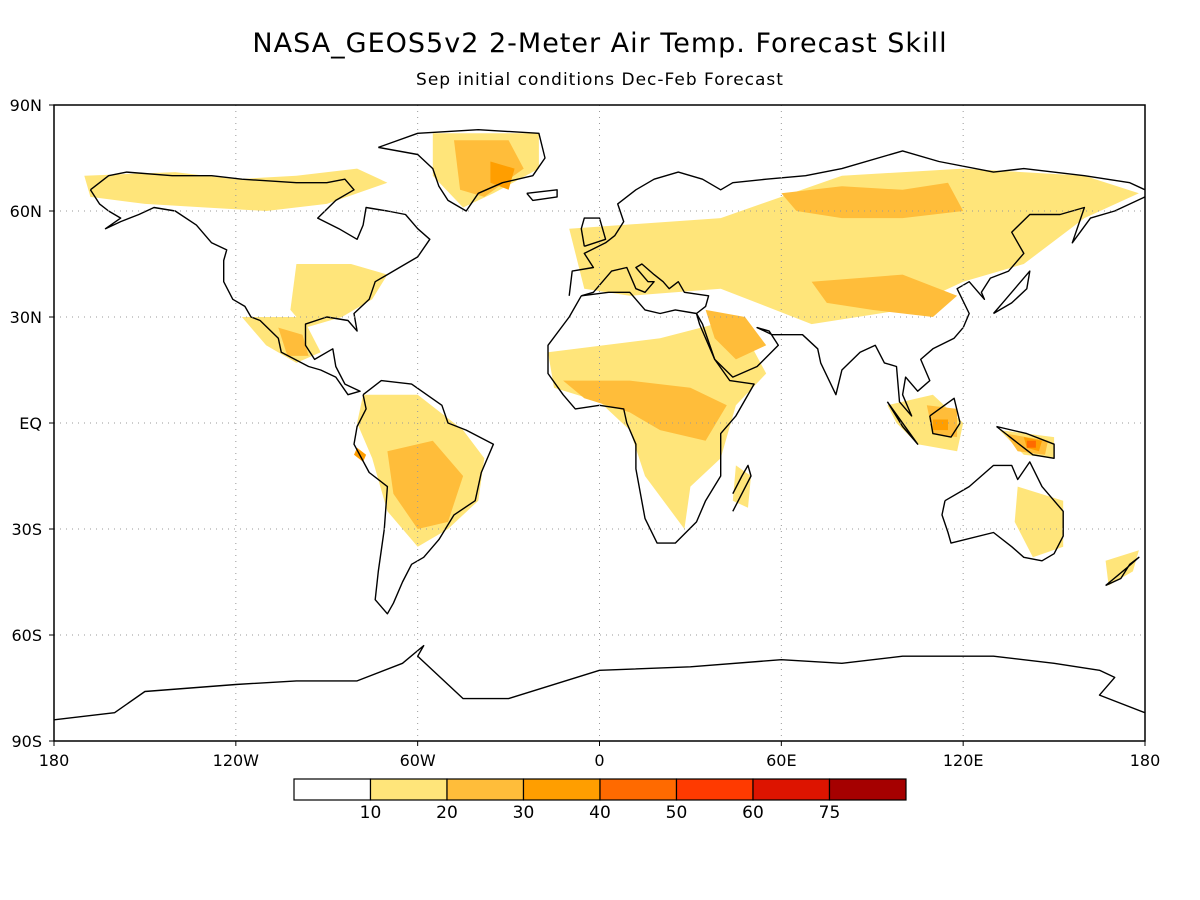 Image resolution: width=1200 pixels, height=900 pixels. Describe the element at coordinates (26, 105) in the screenshot. I see `lat-tick-label: 90N` at that location.